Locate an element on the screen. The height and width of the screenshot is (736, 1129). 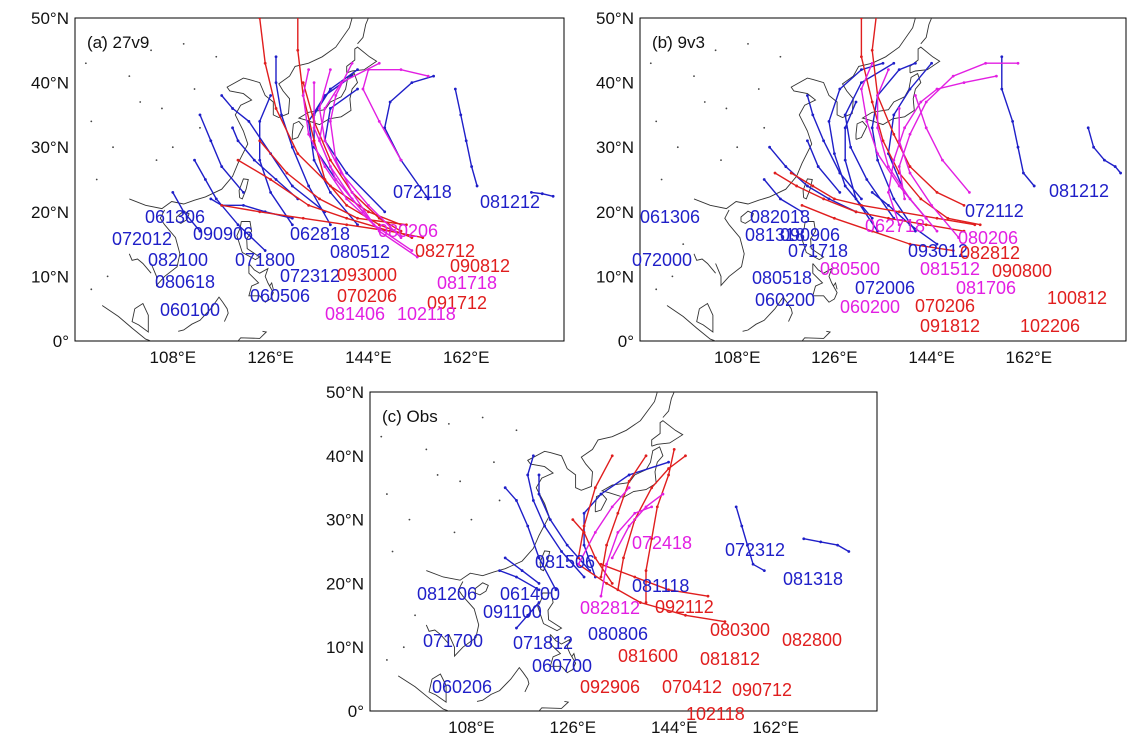
storm-label: 081718 is located at coordinates (467, 283).